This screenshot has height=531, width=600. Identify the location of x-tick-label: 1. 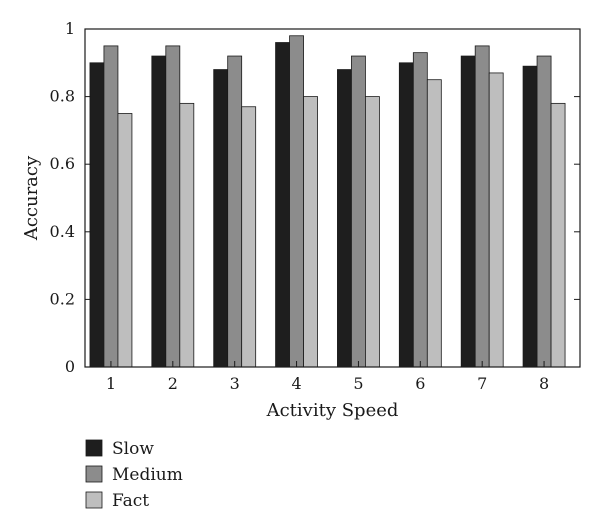
(111, 383).